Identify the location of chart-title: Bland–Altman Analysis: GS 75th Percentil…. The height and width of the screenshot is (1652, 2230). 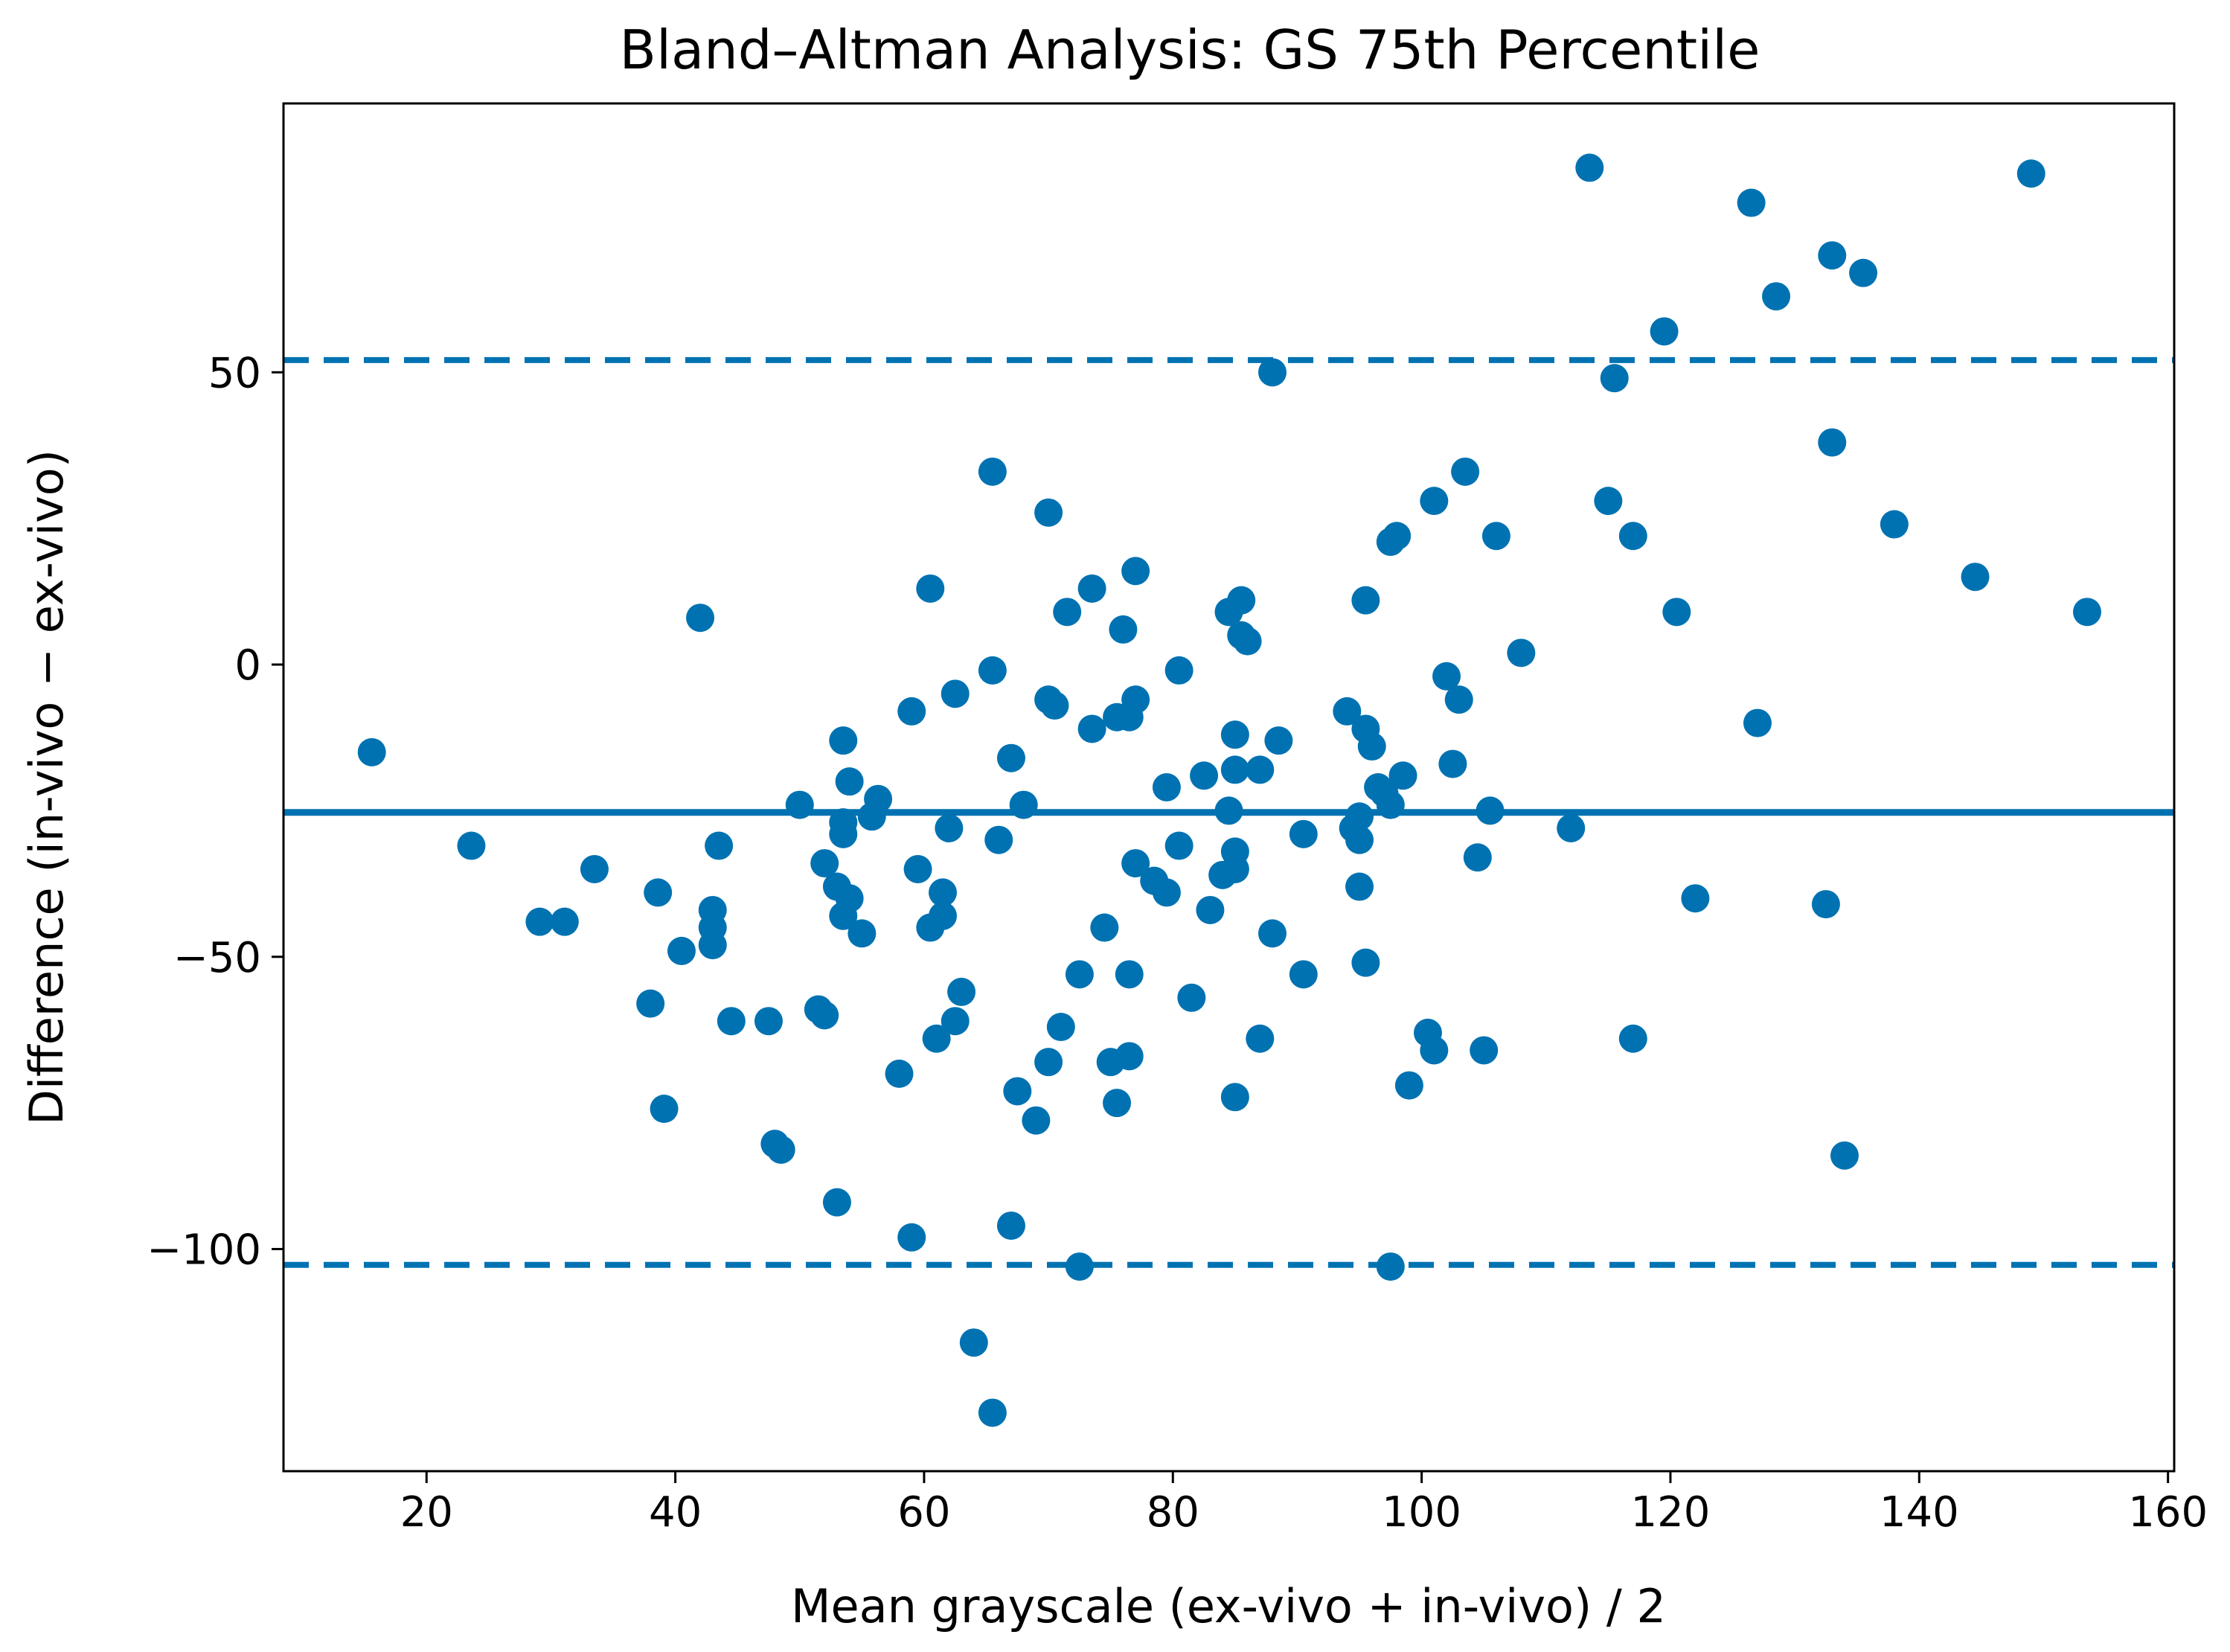
(1190, 50).